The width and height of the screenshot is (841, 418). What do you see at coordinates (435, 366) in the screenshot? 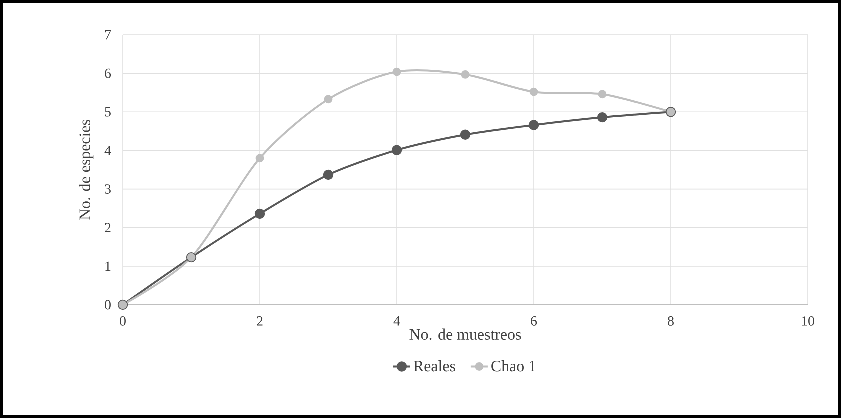
I see `legend-label: Reales` at bounding box center [435, 366].